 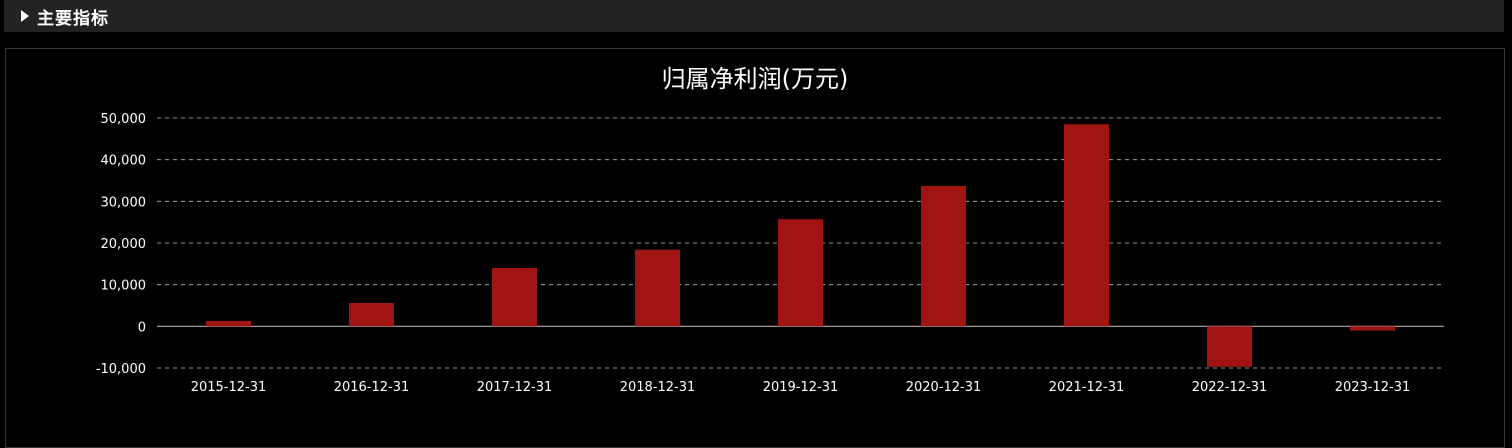 What do you see at coordinates (1230, 387) in the screenshot?
I see `x-tick-label: 2022-12-31` at bounding box center [1230, 387].